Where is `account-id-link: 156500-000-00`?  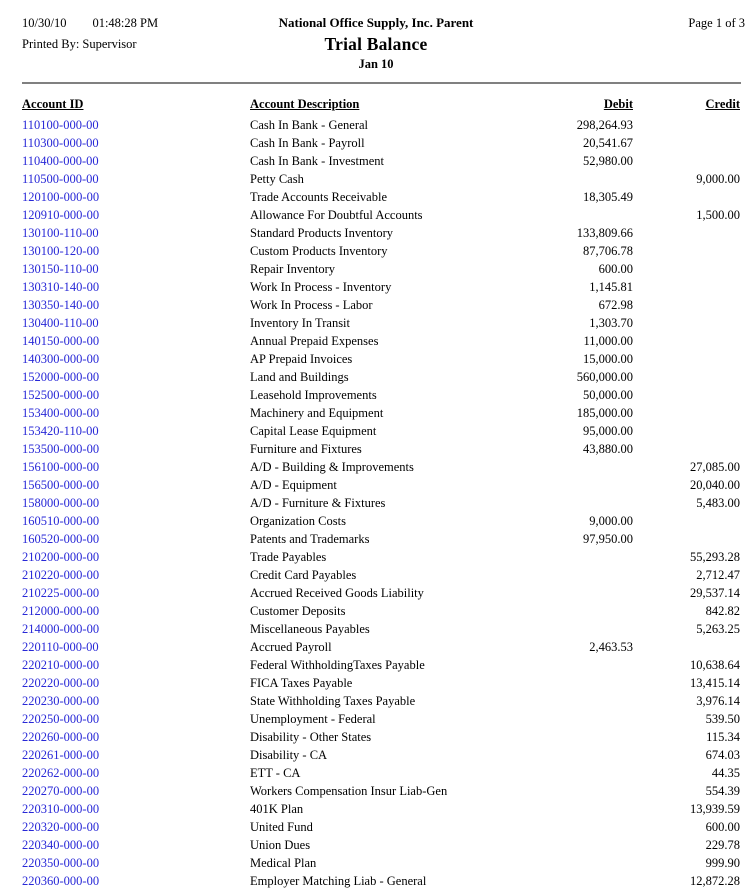 account-id-link: 156500-000-00 is located at coordinates (61, 485).